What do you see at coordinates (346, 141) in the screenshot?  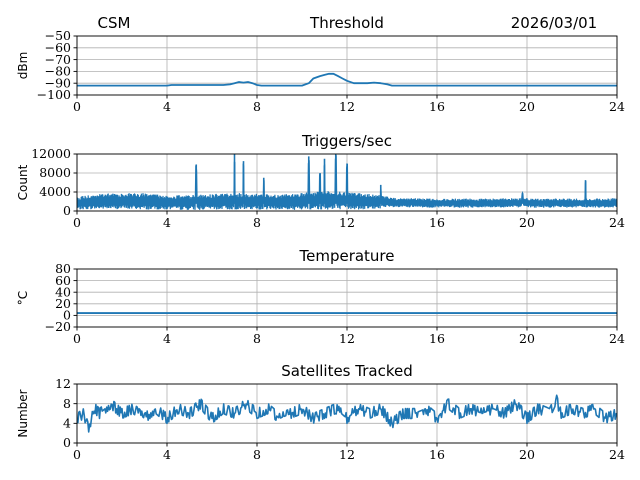 I see `chart-title: Triggers/sec` at bounding box center [346, 141].